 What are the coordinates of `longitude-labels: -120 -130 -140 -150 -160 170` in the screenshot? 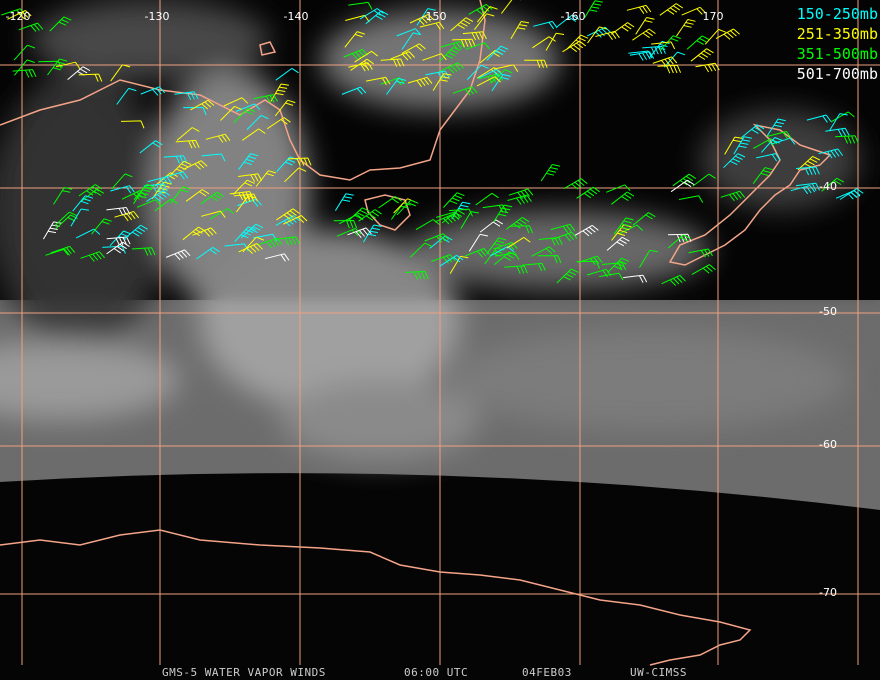 It's located at (365, 16).